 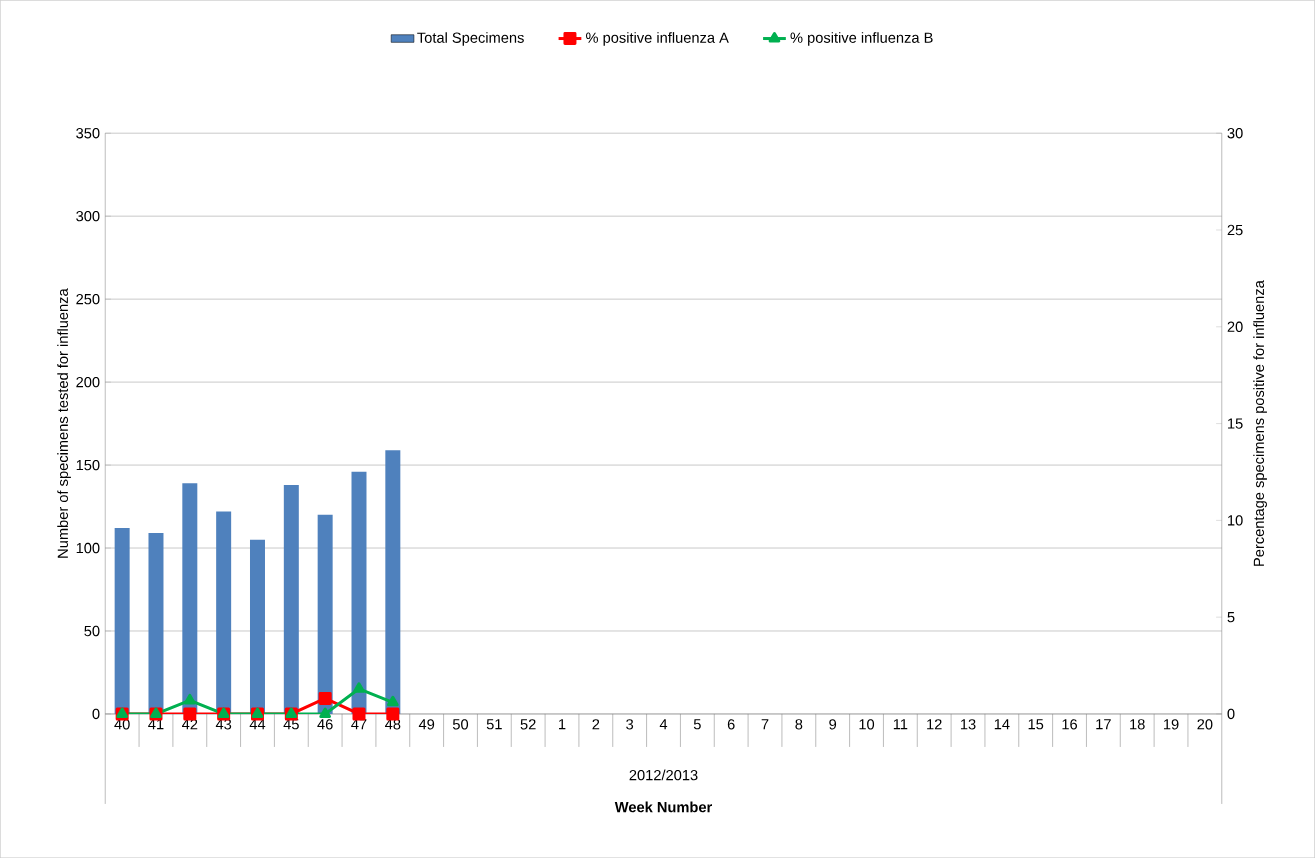 I want to click on x-tick-label: 20, so click(x=1205, y=724).